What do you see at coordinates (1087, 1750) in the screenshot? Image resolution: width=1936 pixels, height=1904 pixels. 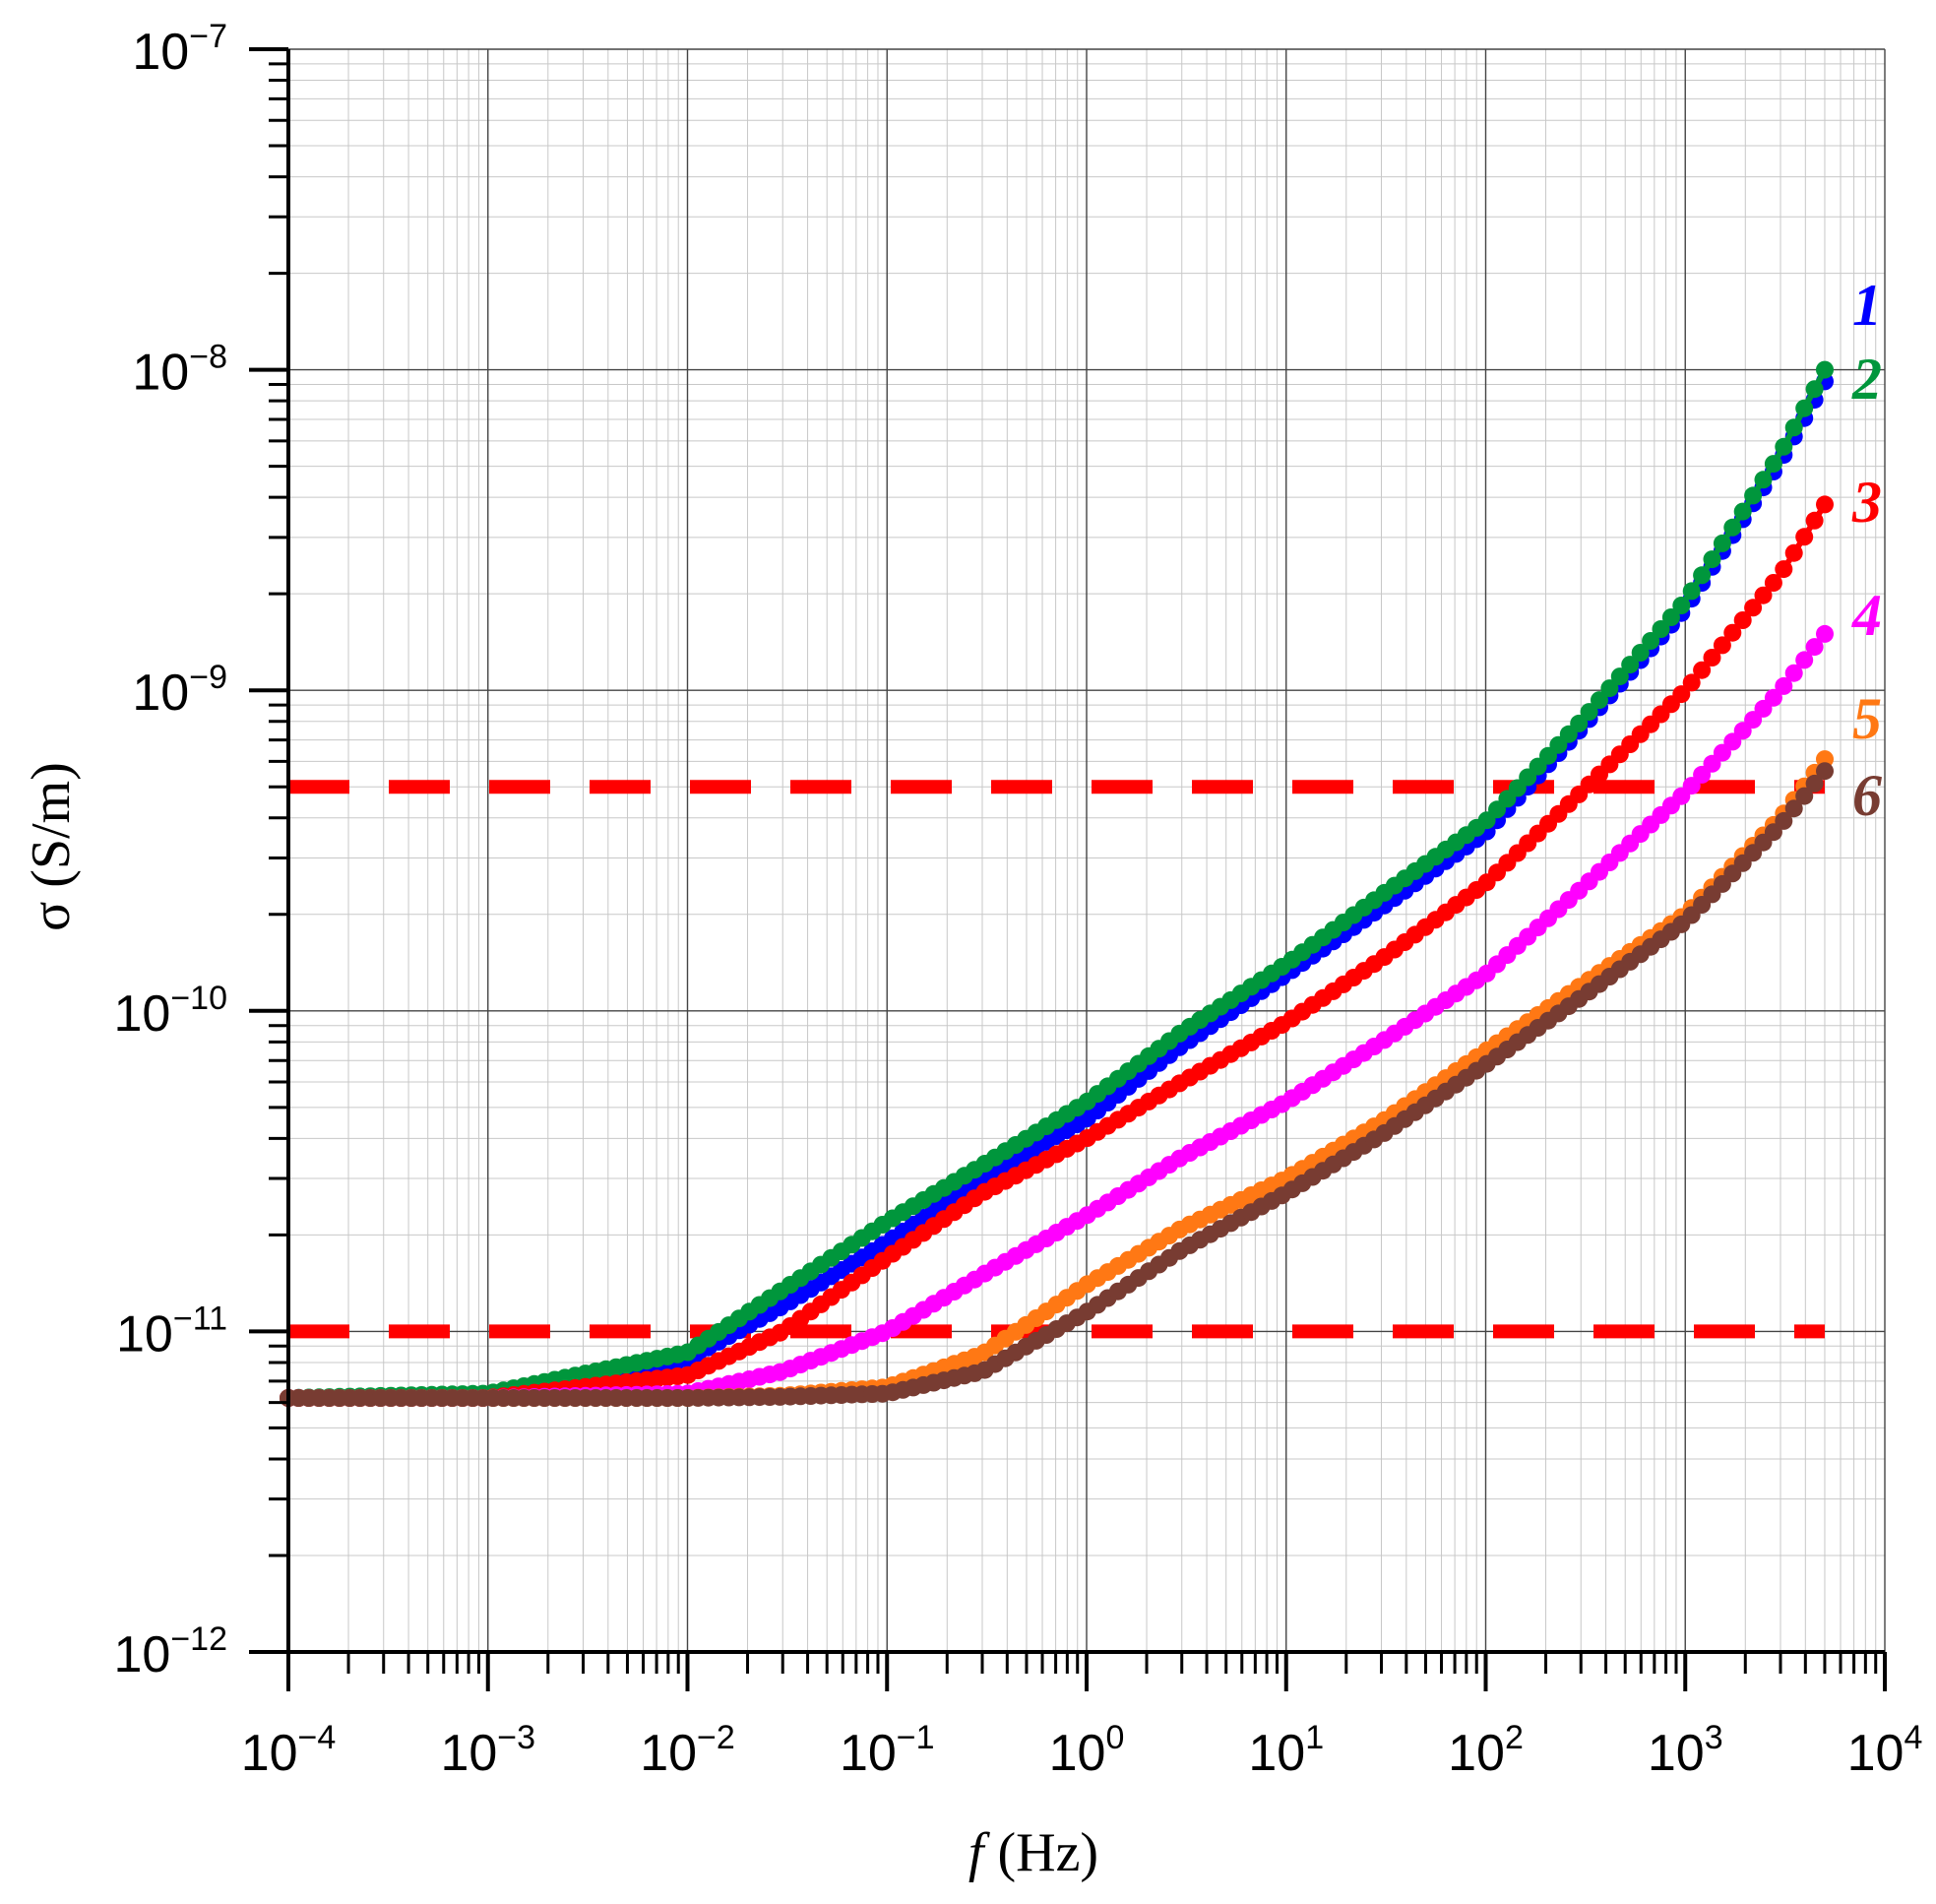 I see `x-tick-label: 10⁰` at bounding box center [1087, 1750].